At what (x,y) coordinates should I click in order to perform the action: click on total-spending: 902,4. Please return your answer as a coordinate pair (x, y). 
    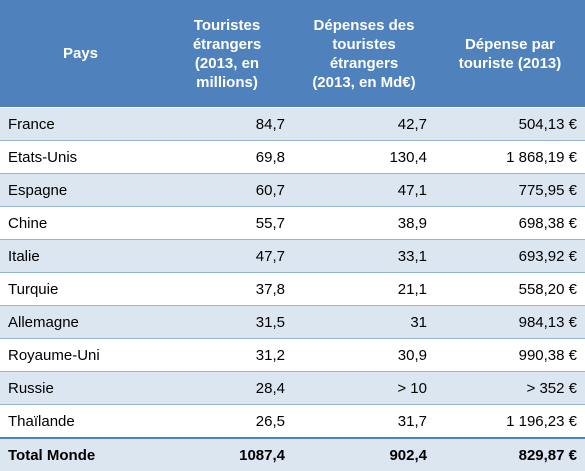
    Looking at the image, I should click on (364, 454).